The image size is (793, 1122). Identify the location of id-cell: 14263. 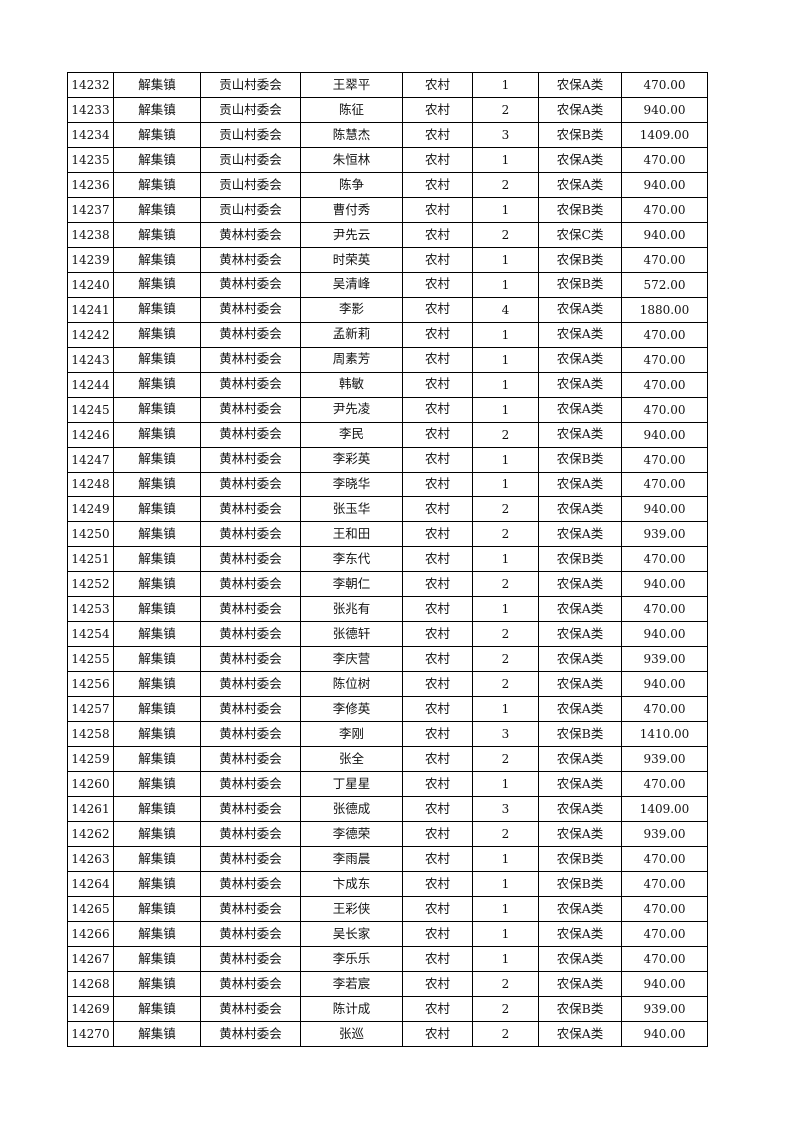
(90, 859).